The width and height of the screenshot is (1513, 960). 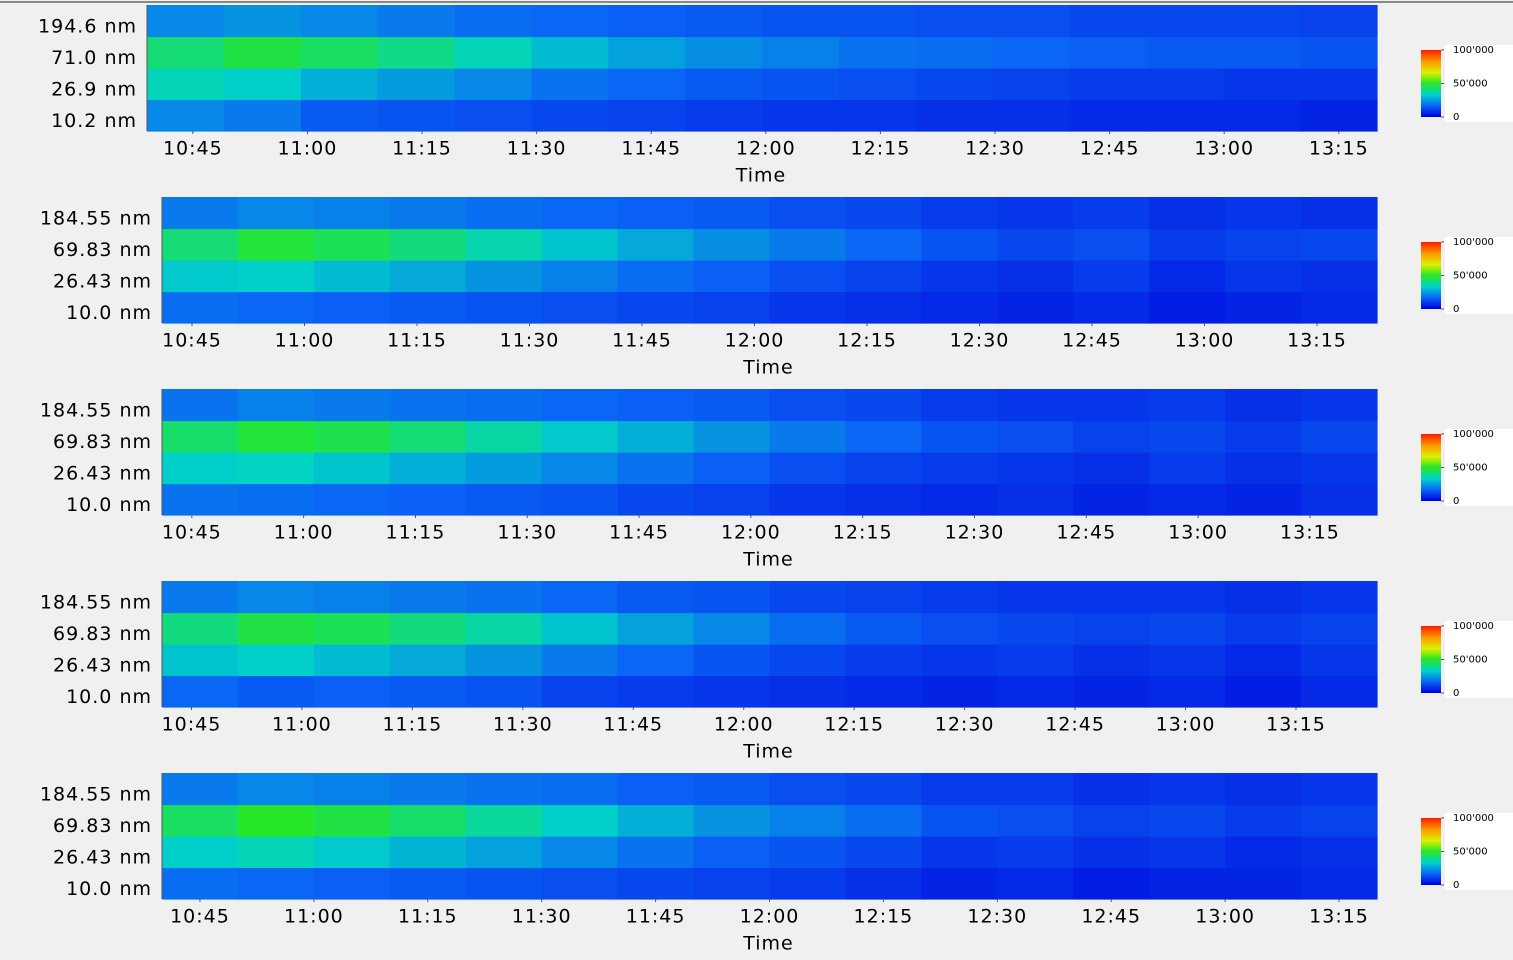 I want to click on x-tick-label: 13:00, so click(x=1198, y=533).